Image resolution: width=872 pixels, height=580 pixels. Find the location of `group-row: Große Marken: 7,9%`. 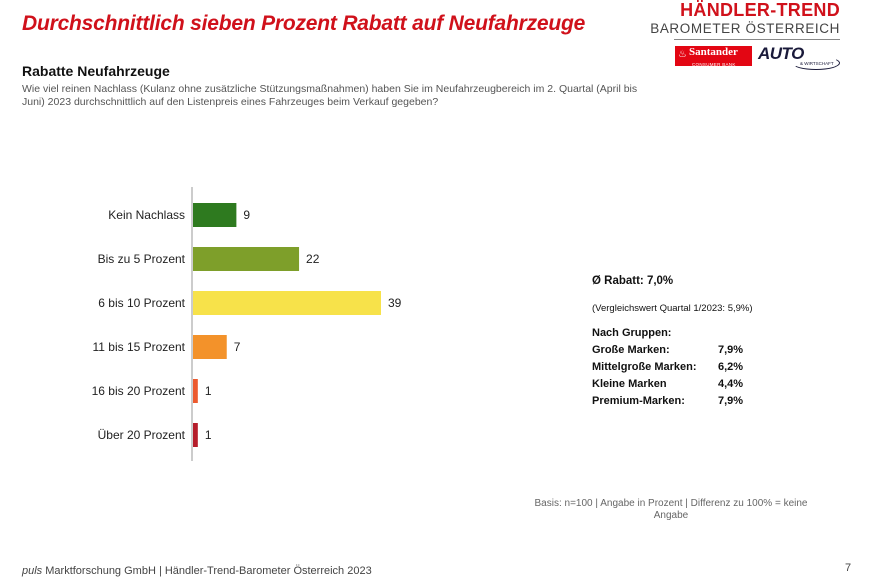

group-row: Große Marken: 7,9% is located at coordinates (667, 350).